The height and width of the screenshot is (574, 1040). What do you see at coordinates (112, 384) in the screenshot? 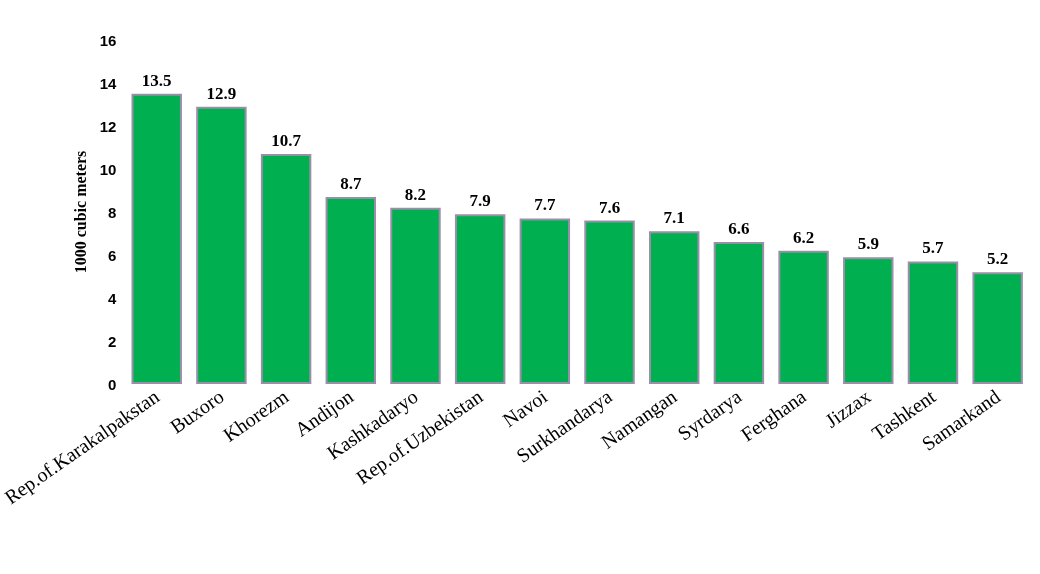
I see `y-tick-label: 0` at bounding box center [112, 384].